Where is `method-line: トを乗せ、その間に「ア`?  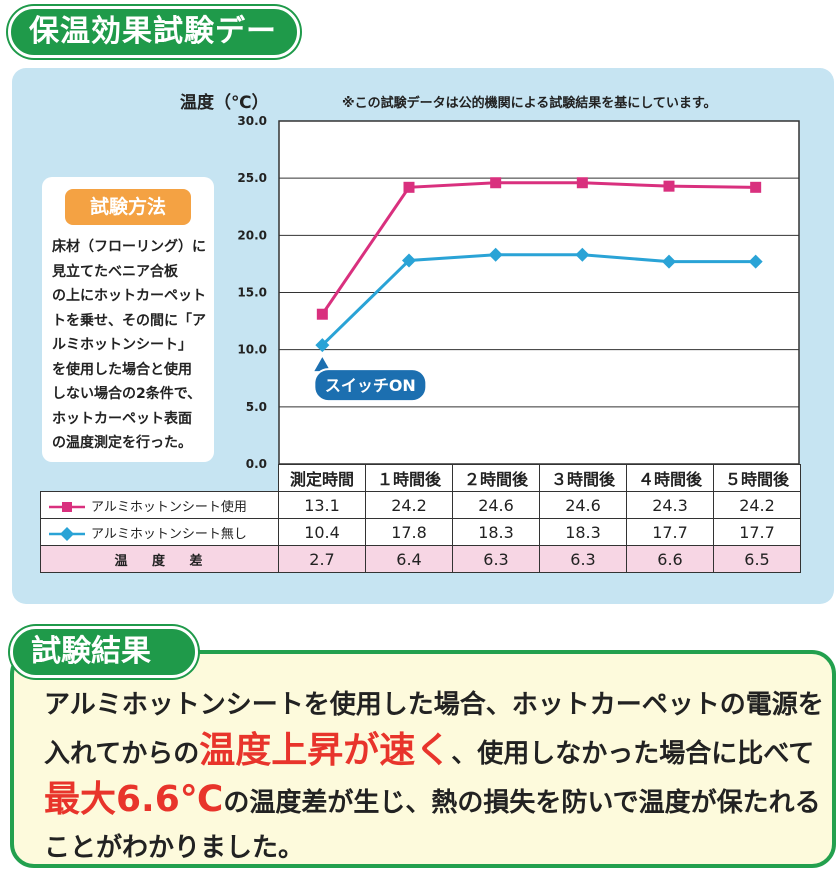
method-line: トを乗せ、その間に「ア is located at coordinates (129, 320).